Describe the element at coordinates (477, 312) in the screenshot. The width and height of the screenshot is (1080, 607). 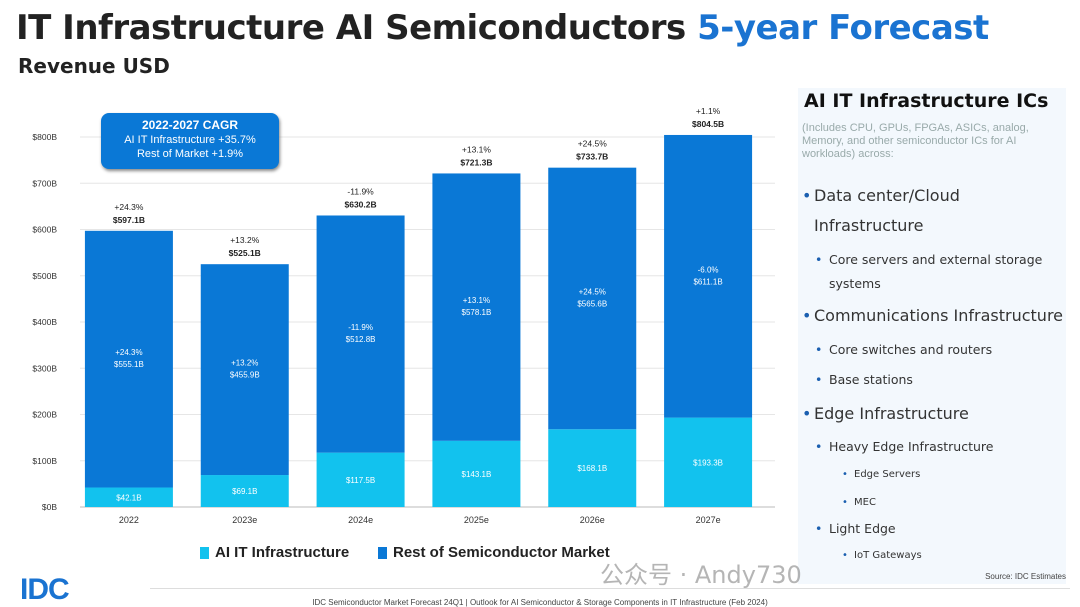
I see `rest-value-label: $578.1B` at that location.